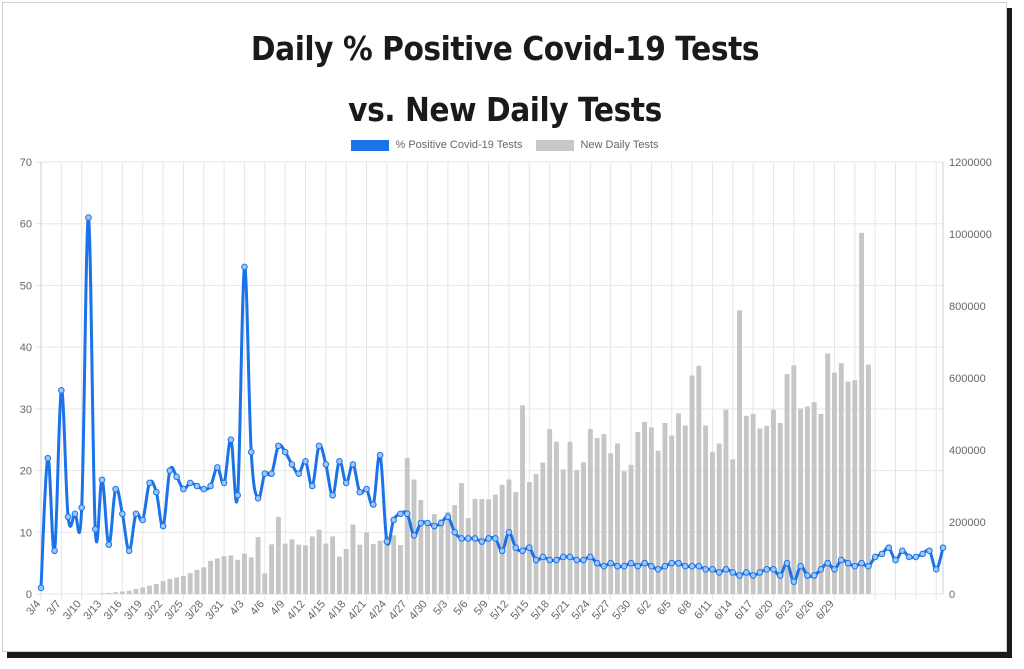 The image size is (1024, 669). I want to click on right-axis-tick-label: 400000, so click(967, 451).